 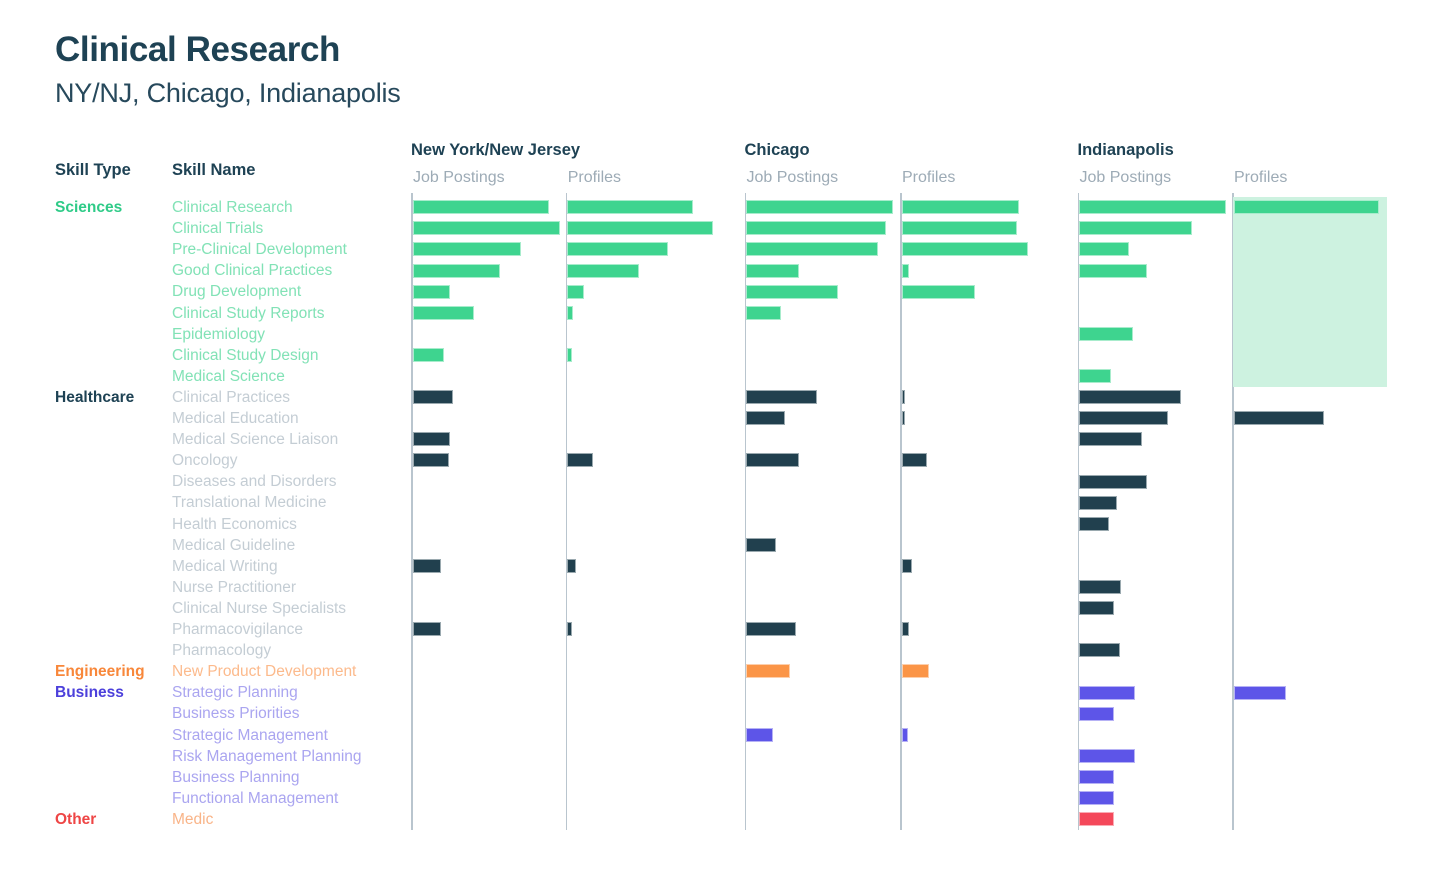 I want to click on bar-indianapolis_profiles-medical-education, so click(x=1278, y=418).